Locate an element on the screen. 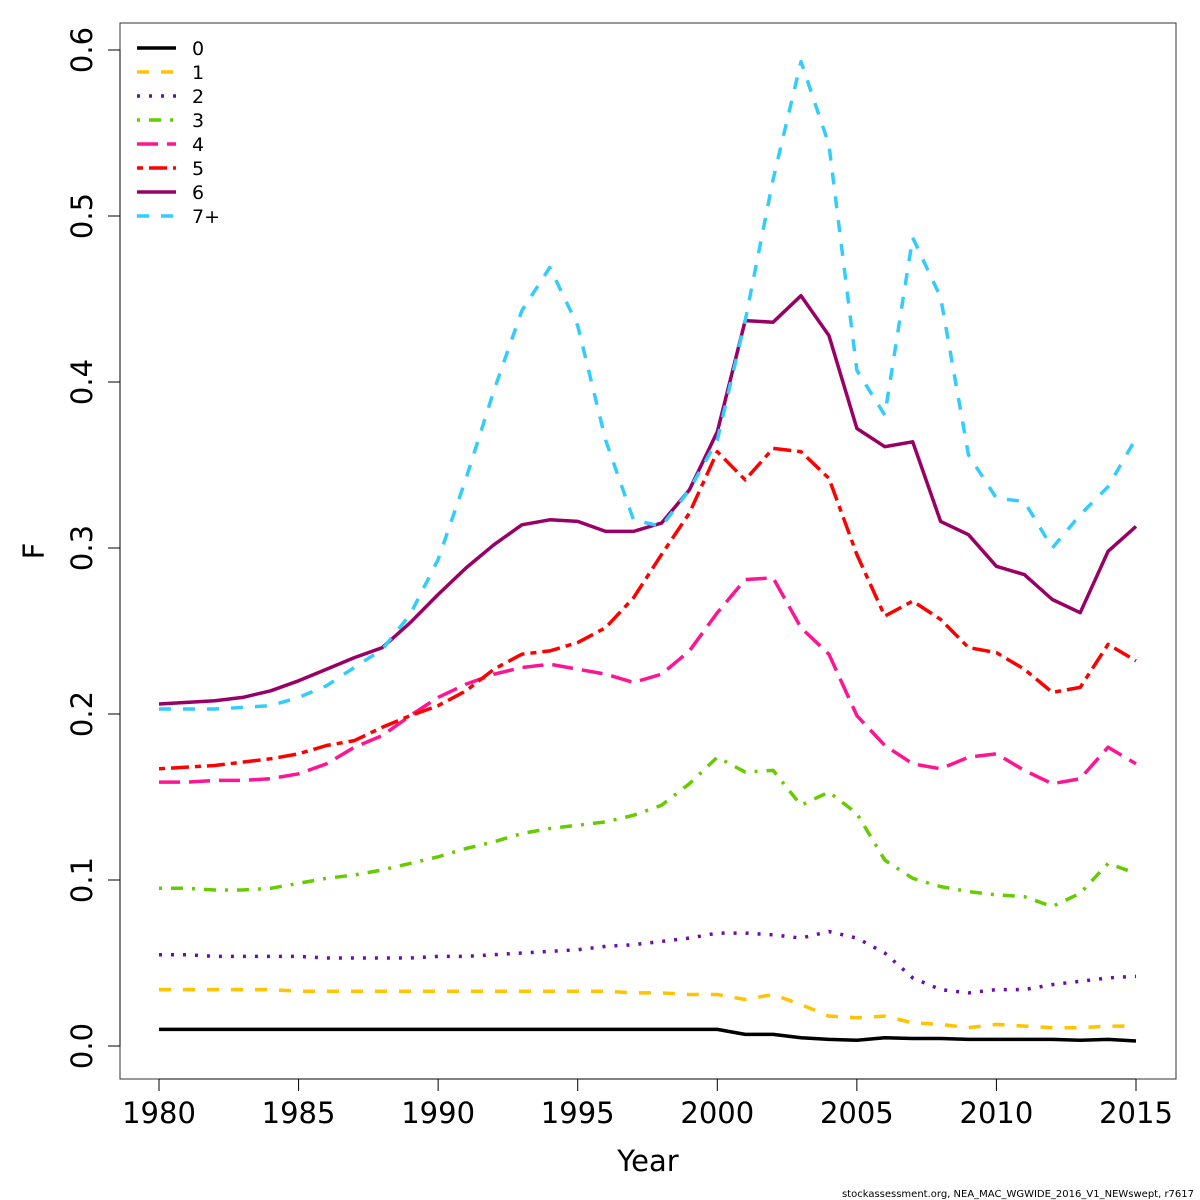 The width and height of the screenshot is (1200, 1200). y-tick-label: 0.5 is located at coordinates (82, 216).